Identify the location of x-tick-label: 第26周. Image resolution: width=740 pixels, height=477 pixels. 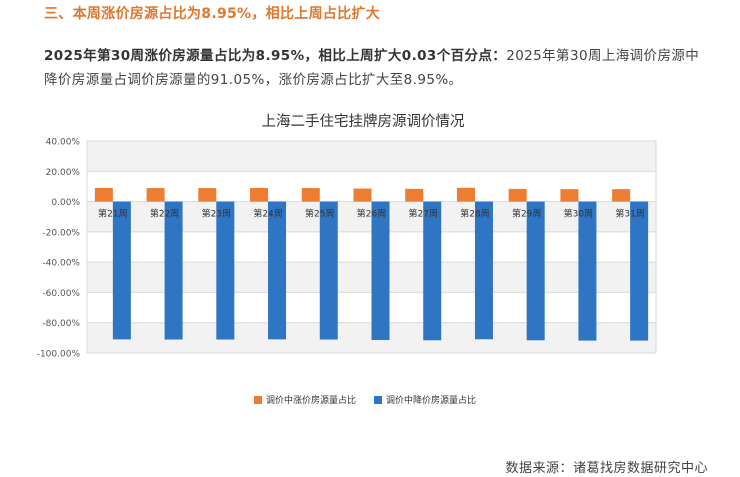
(371, 214).